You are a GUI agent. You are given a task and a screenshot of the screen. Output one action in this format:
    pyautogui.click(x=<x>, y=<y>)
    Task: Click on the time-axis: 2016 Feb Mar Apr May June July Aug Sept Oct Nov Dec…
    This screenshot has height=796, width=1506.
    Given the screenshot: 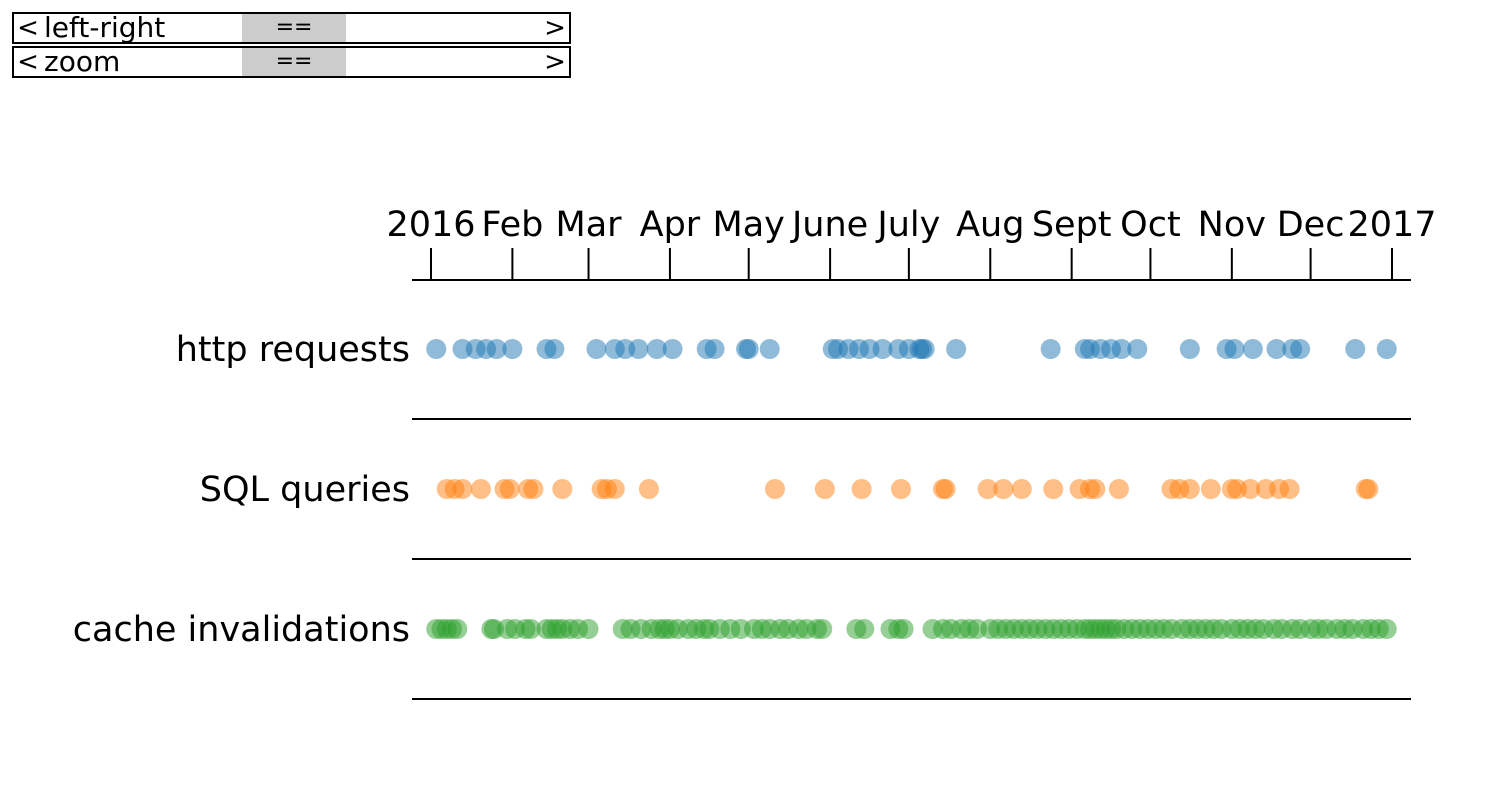 What is the action you would take?
    pyautogui.click(x=911, y=243)
    